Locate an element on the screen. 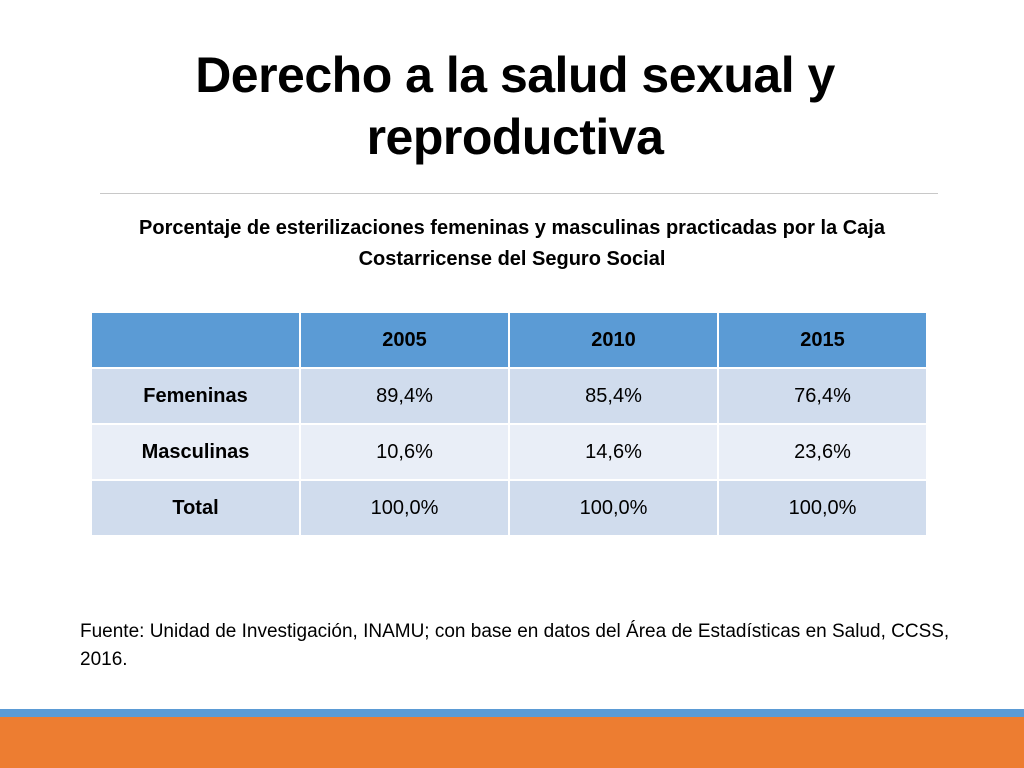 The image size is (1024, 768). table-cell: 76,4% is located at coordinates (822, 396).